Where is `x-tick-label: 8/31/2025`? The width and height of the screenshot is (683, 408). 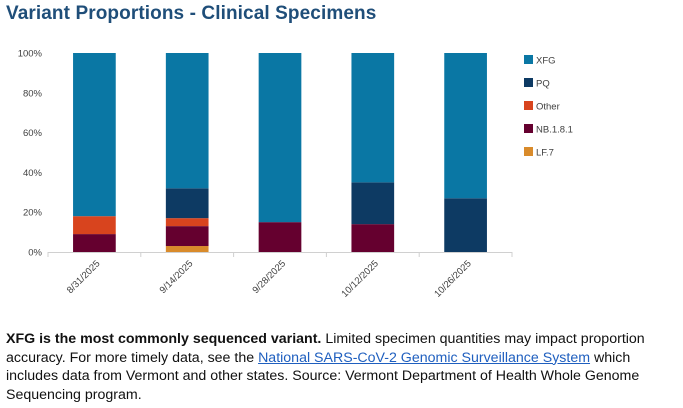 x-tick-label: 8/31/2025 is located at coordinates (84, 277).